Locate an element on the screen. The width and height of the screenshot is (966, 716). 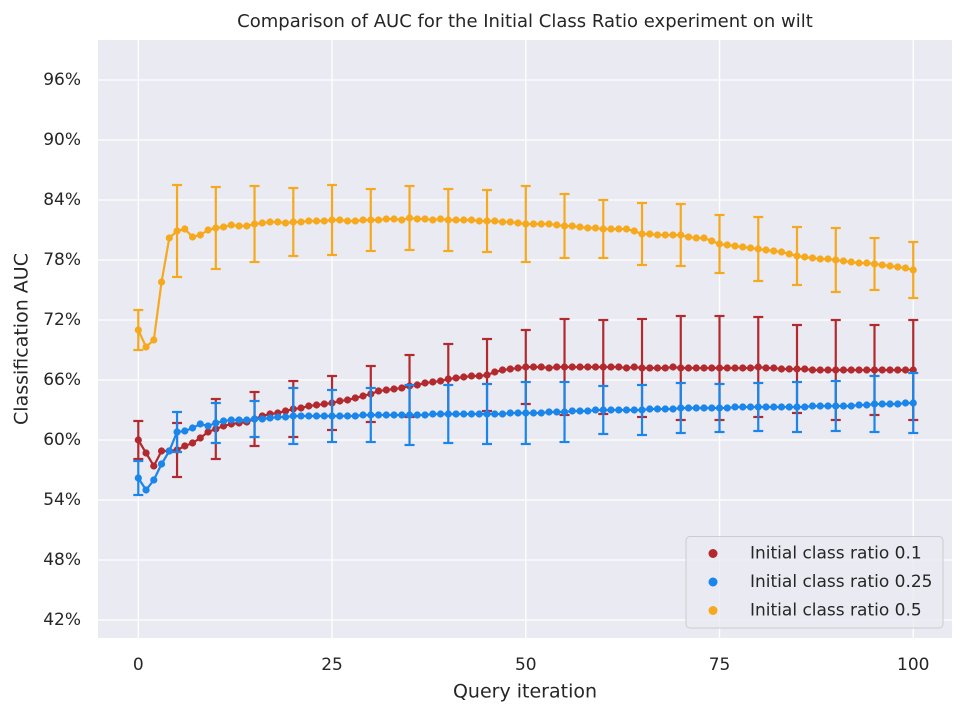
x-tick-label: 100 is located at coordinates (913, 665).